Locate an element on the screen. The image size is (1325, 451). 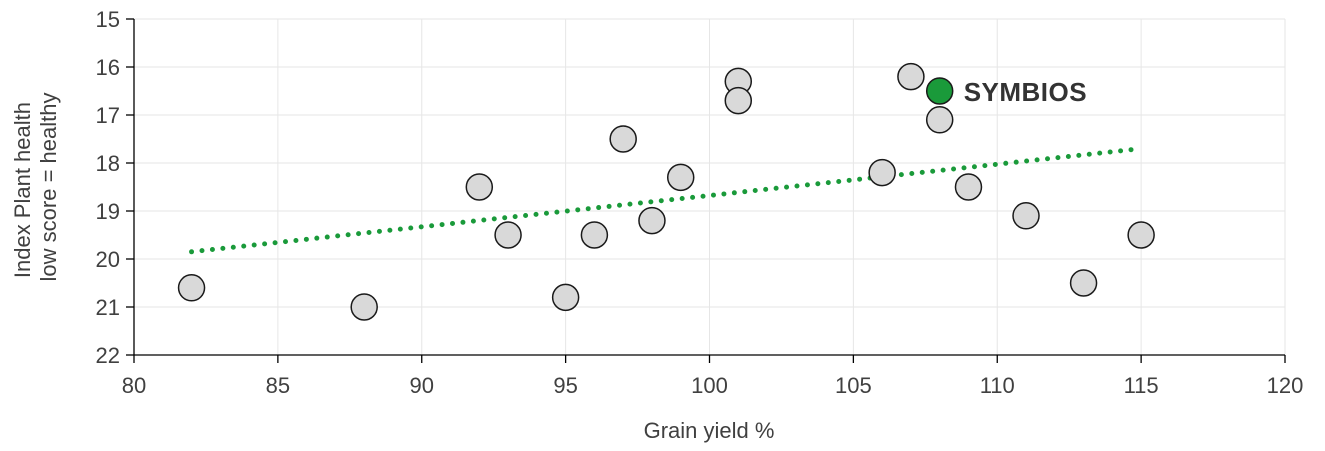
y-tick-label: 16 is located at coordinates (108, 67).